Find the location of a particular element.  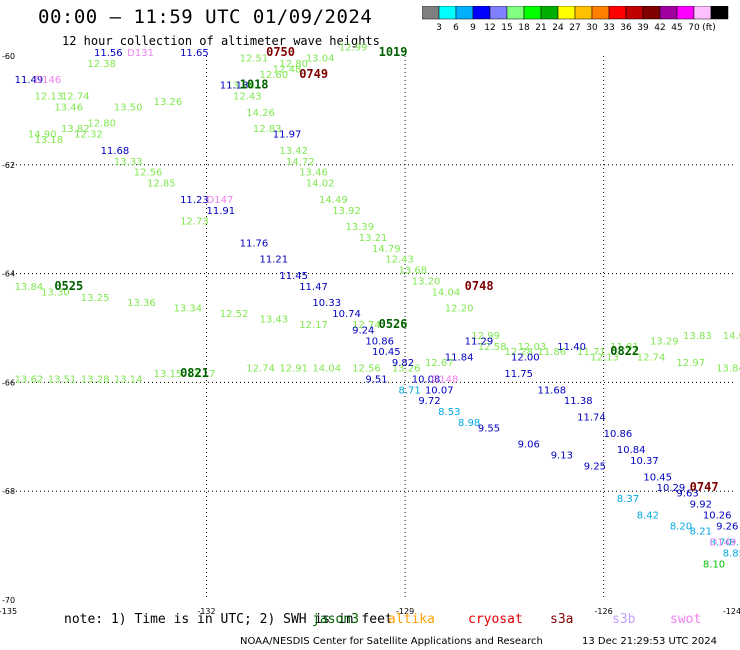

wave-height-point: 12.43 is located at coordinates (399, 260).